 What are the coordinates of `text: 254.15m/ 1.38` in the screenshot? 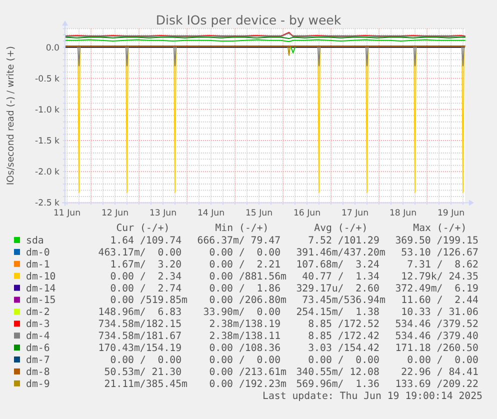 It's located at (338, 312).